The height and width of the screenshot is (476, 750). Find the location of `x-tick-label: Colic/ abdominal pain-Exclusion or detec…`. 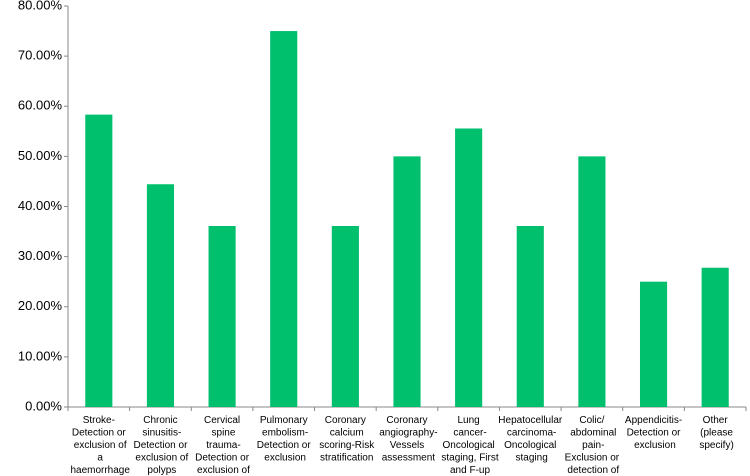

x-tick-label: Colic/ abdominal pain-Exclusion or detec… is located at coordinates (592, 445).